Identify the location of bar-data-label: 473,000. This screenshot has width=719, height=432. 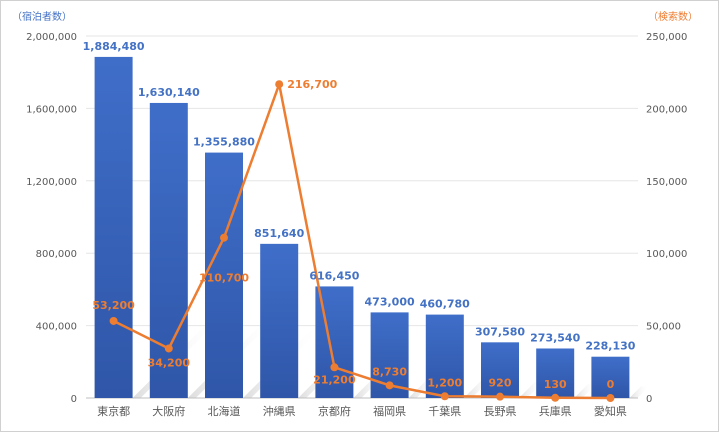
(390, 301).